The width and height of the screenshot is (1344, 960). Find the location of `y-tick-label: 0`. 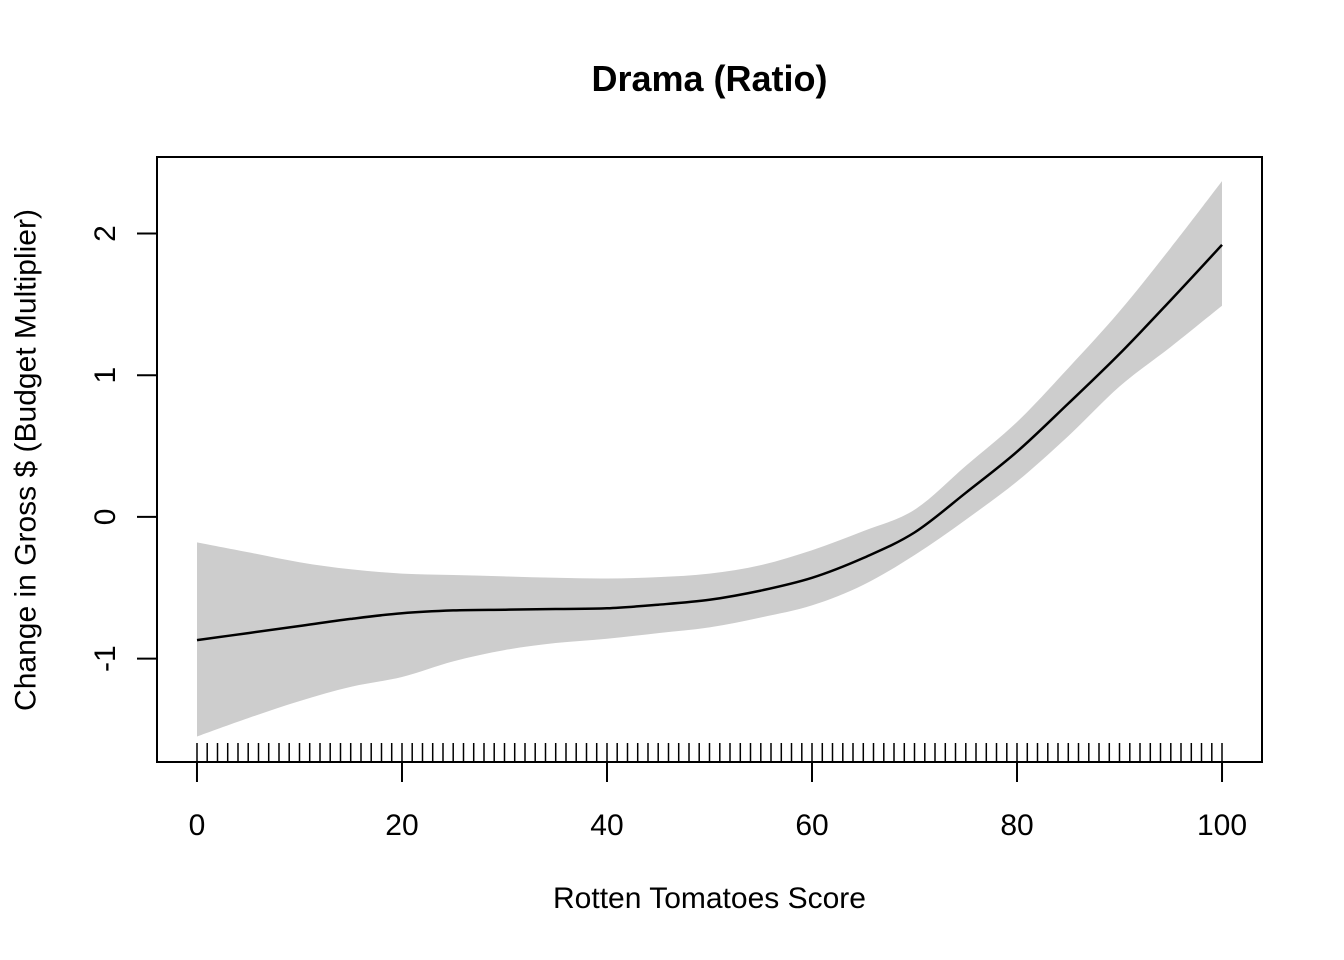

y-tick-label: 0 is located at coordinates (105, 517).